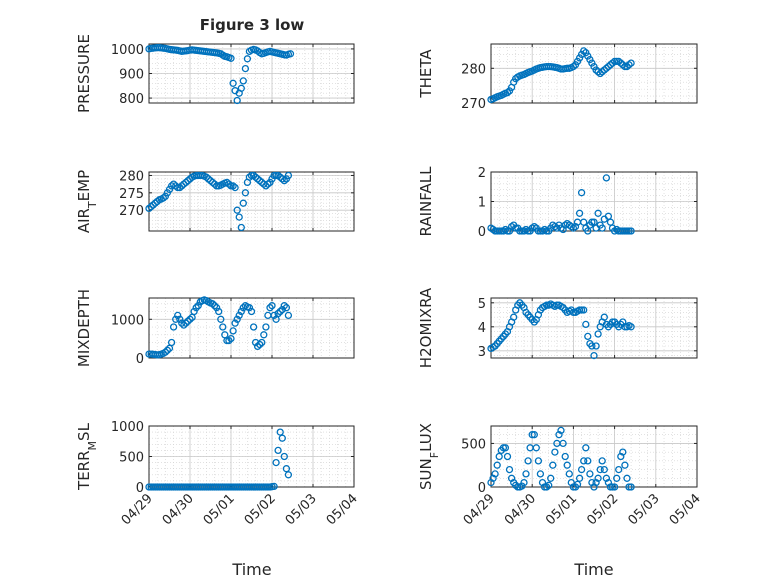  I want to click on x-tick-label: 05/02, so click(260, 509).